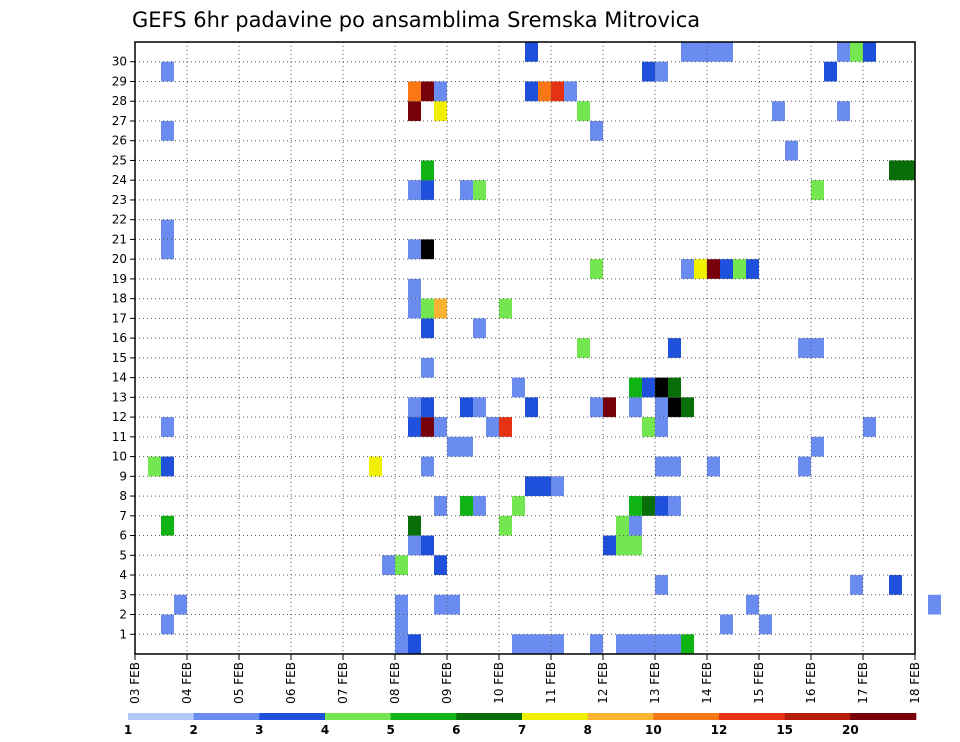 The width and height of the screenshot is (960, 742). I want to click on x-tick-label: 12 FEB, so click(603, 683).